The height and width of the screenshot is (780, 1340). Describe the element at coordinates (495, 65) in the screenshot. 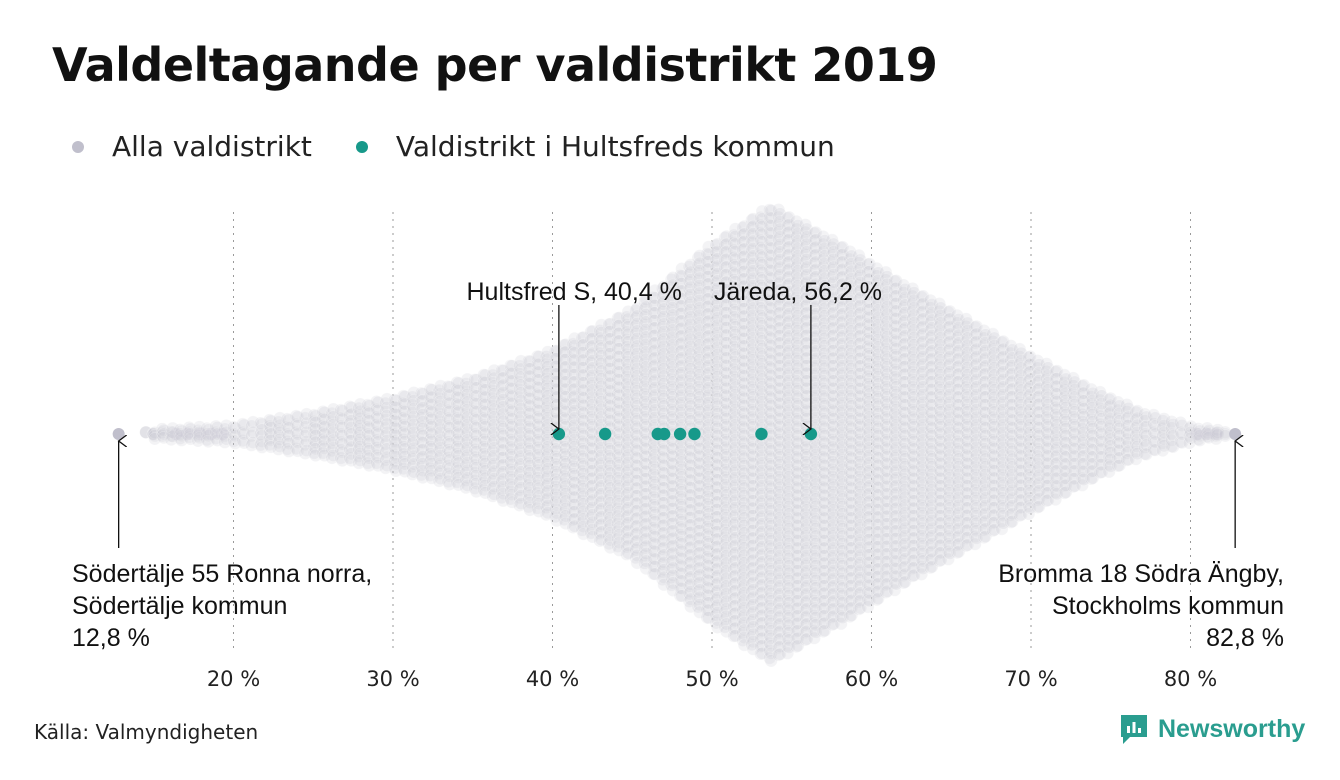

I see `chart-title: Valdeltagande per valdistrikt 2019` at that location.